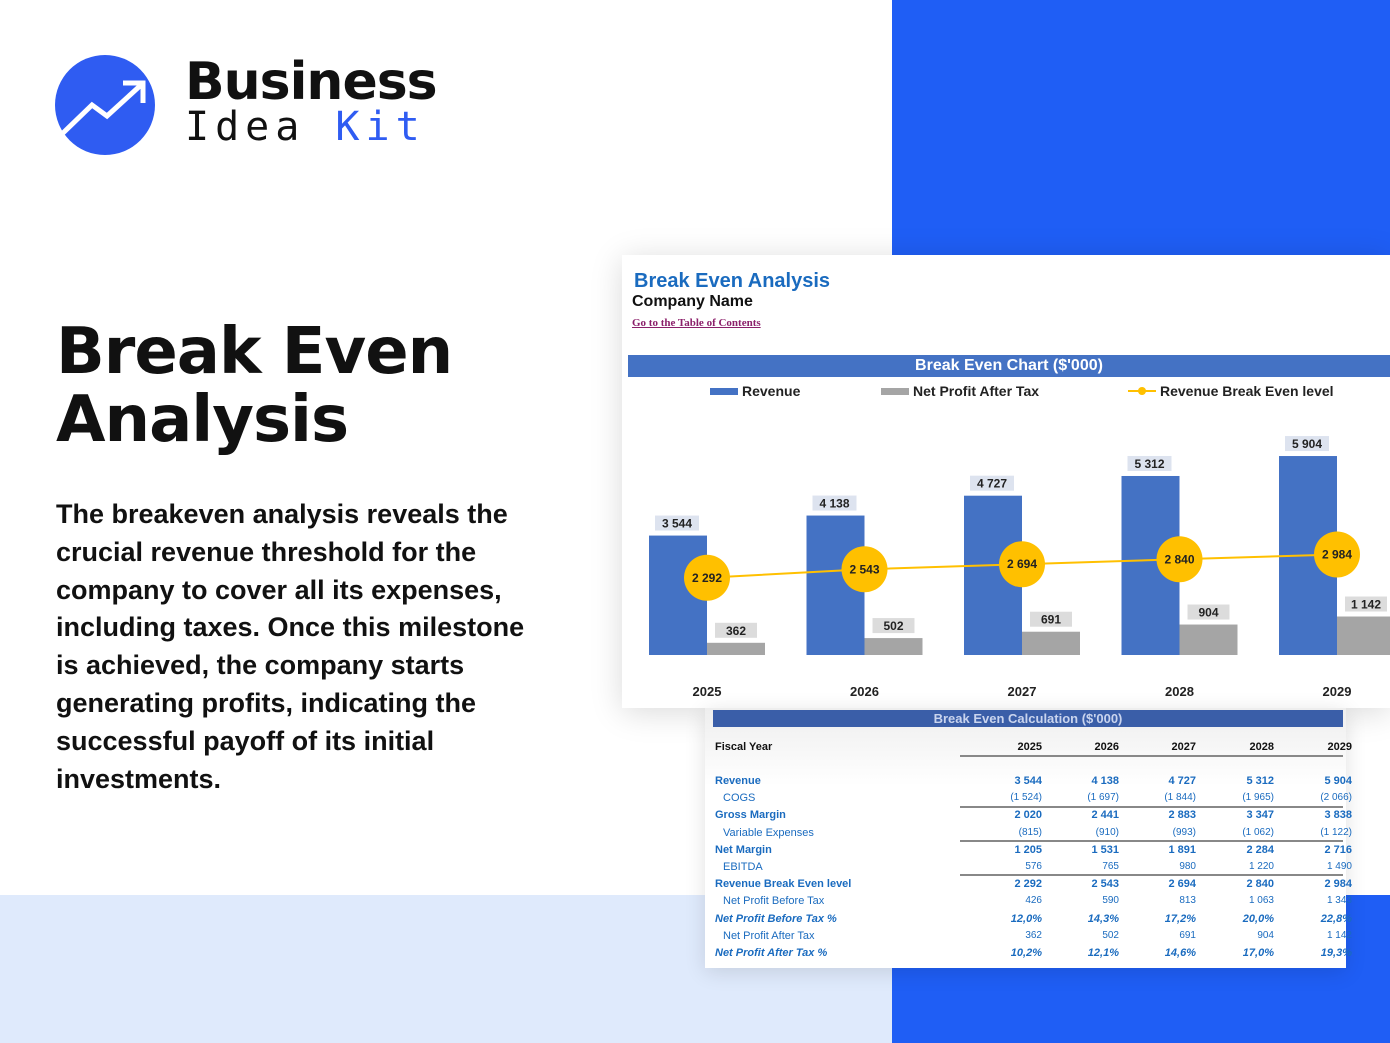 The width and height of the screenshot is (1390, 1043). Describe the element at coordinates (1028, 849) in the screenshot. I see `cell-value: 1 205` at that location.